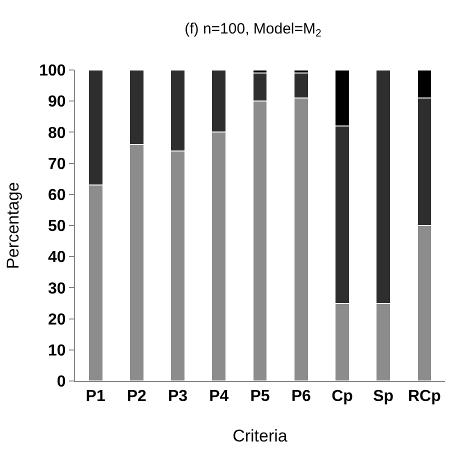 This screenshot has height=461, width=460. Describe the element at coordinates (253, 30) in the screenshot. I see `chart-title: (f) n=100, Model=M$_{2}$` at that location.